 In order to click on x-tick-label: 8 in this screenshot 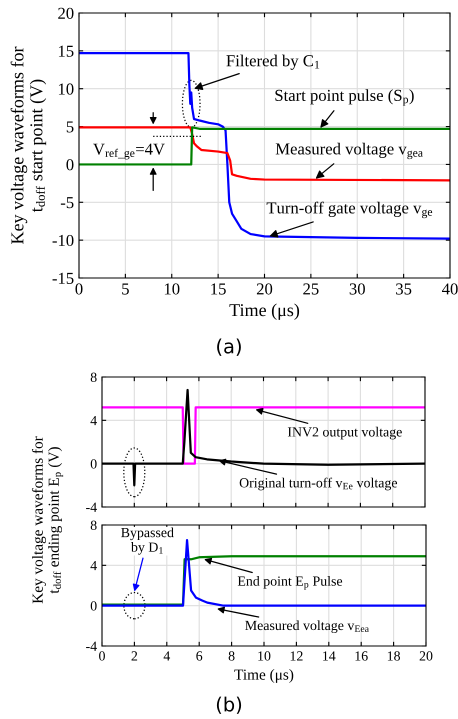, I will do `click(231, 656)`.